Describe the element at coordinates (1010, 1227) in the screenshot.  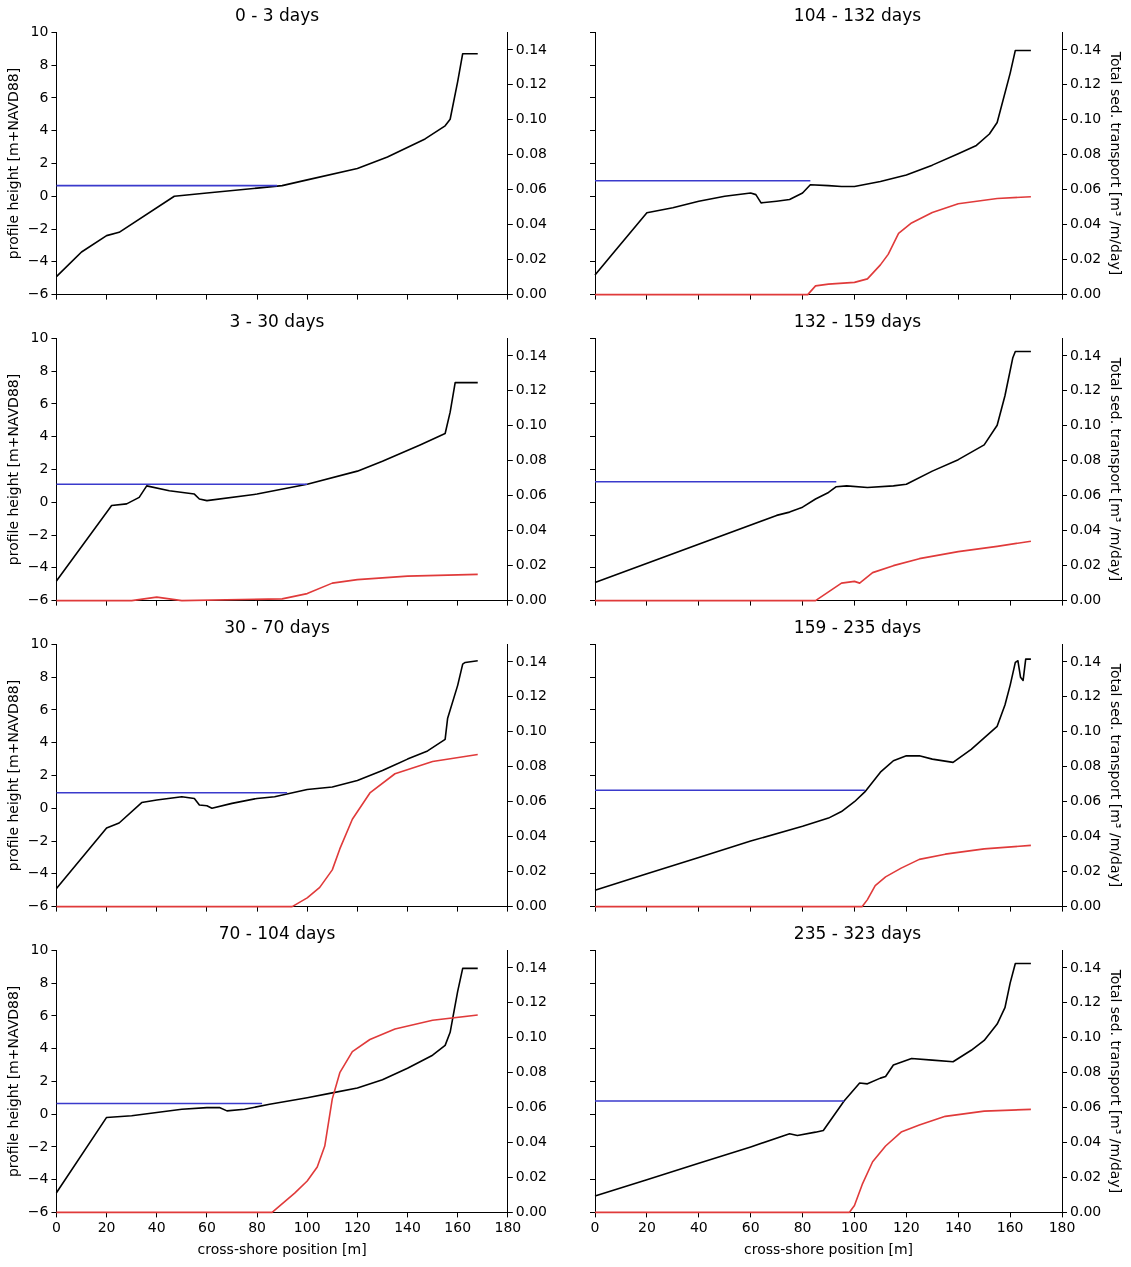
I see `x-tick-label: 160` at that location.